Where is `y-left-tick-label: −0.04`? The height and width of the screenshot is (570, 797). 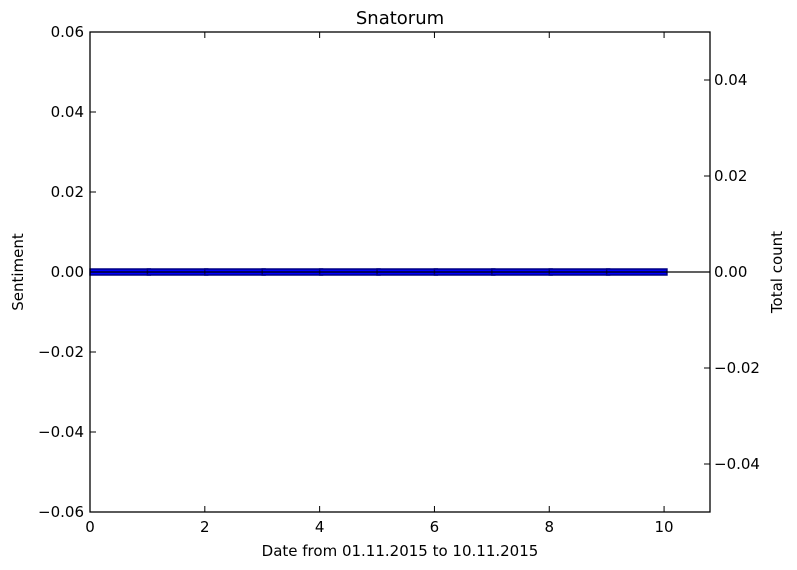
y-left-tick-label: −0.04 is located at coordinates (61, 432).